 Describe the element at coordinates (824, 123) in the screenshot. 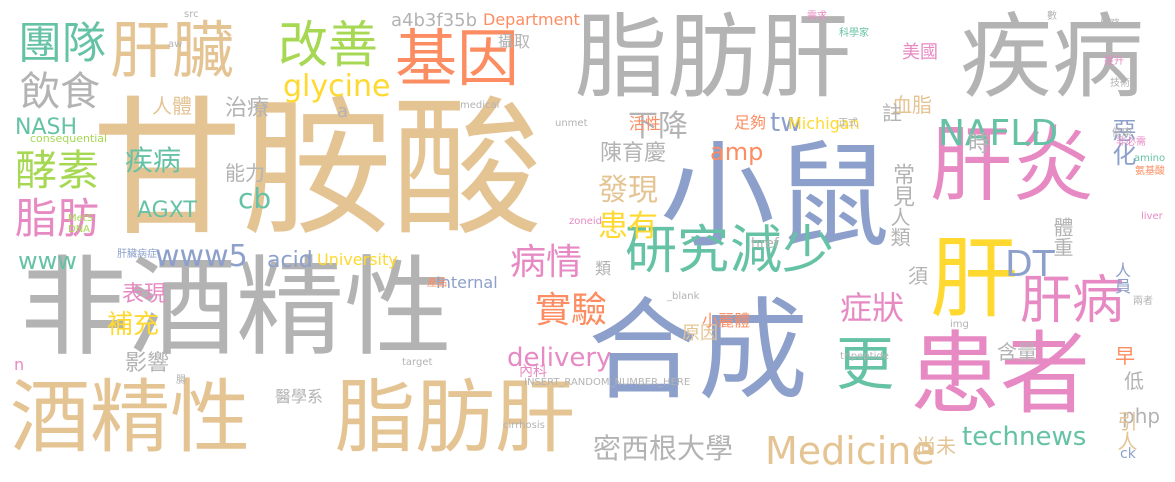

I see `word-cloud-word: Michigan` at that location.